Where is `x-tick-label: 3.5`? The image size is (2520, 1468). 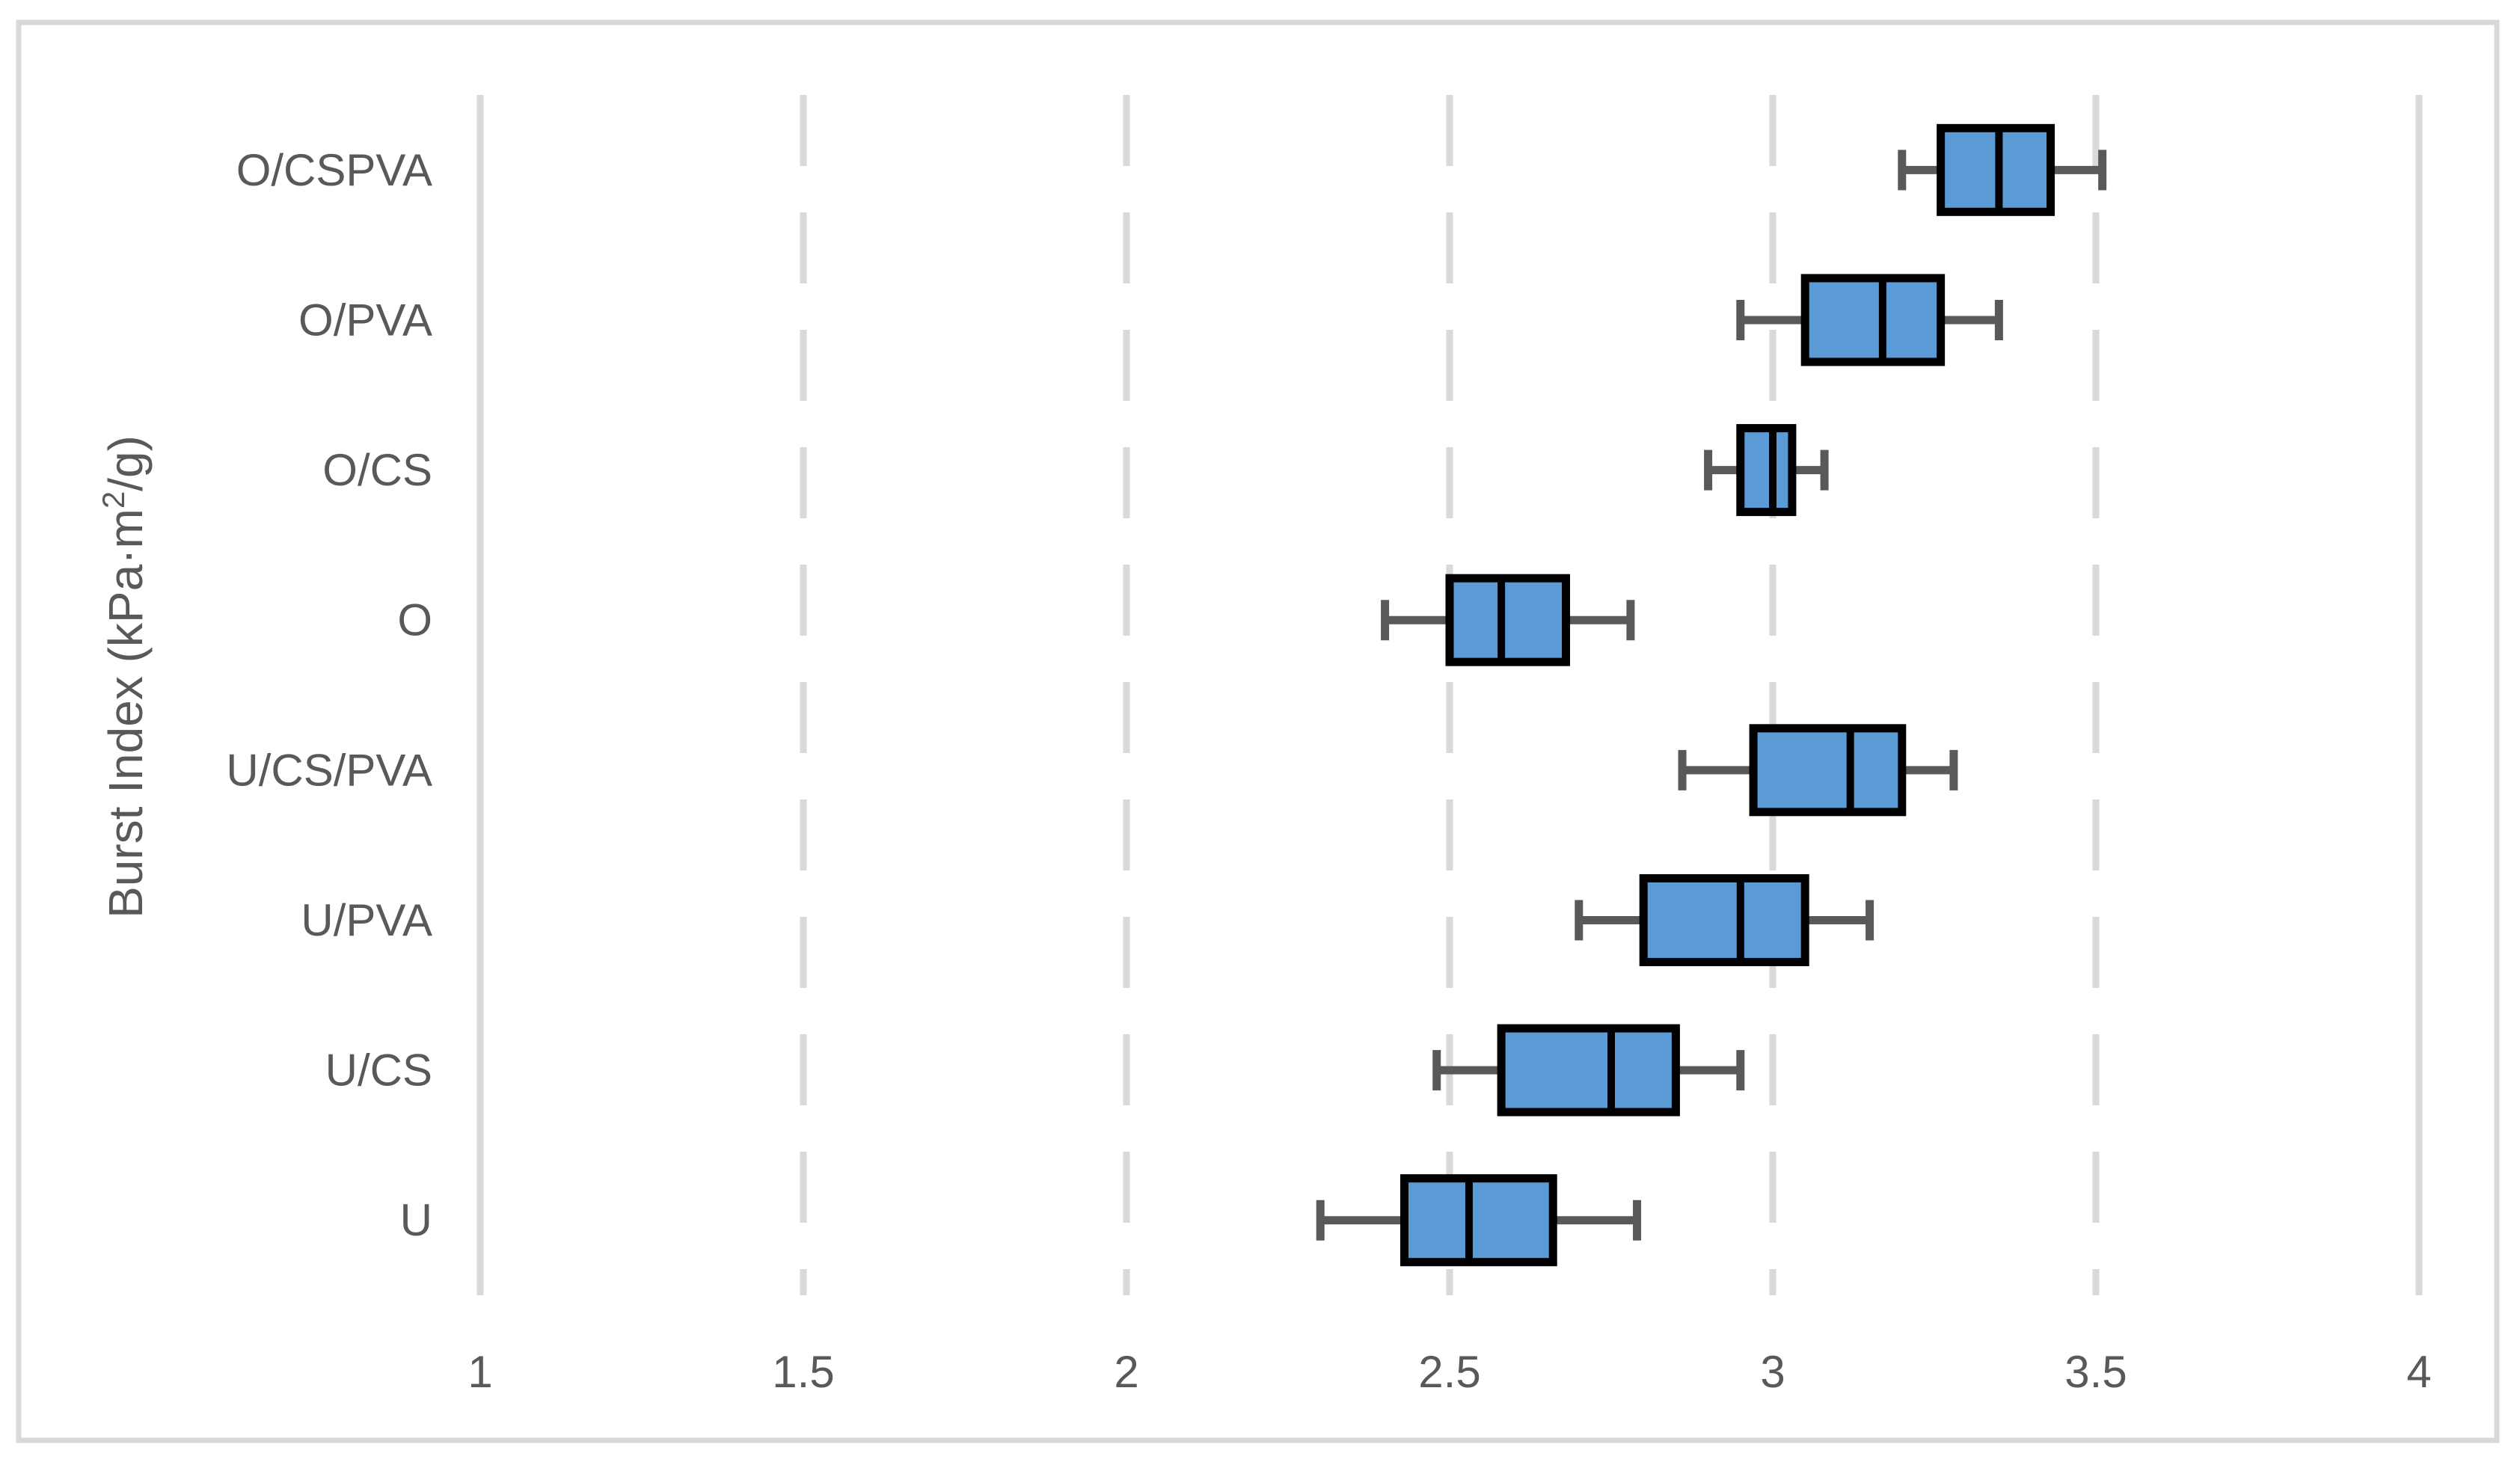 x-tick-label: 3.5 is located at coordinates (2095, 1372).